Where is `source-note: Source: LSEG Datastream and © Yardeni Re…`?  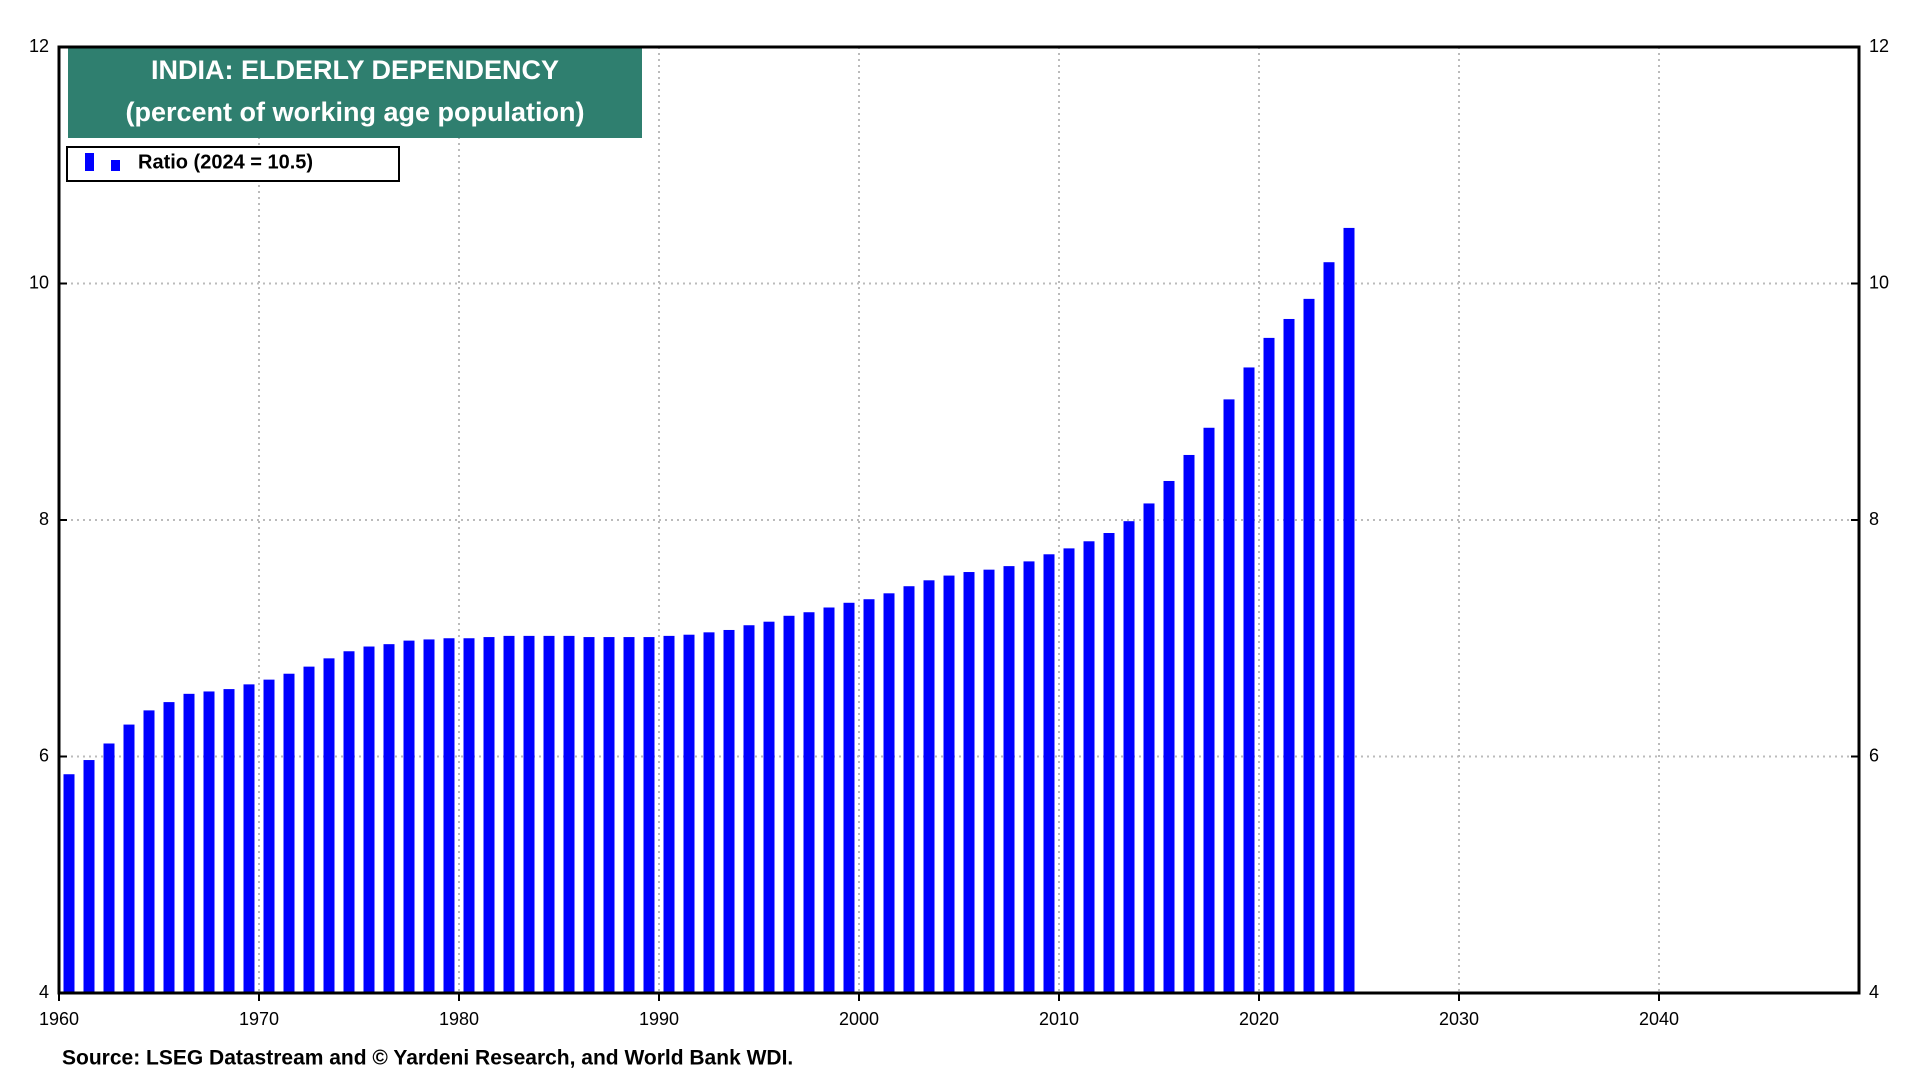
source-note: Source: LSEG Datastream and © Yardeni Re… is located at coordinates (427, 1058).